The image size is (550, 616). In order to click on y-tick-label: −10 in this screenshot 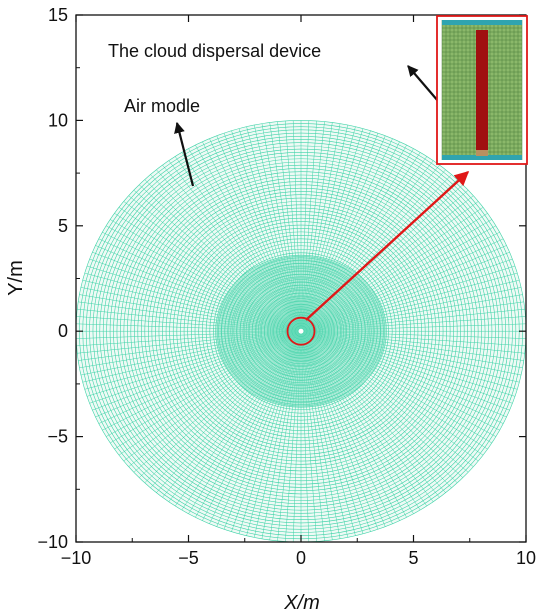, I will do `click(52, 542)`.